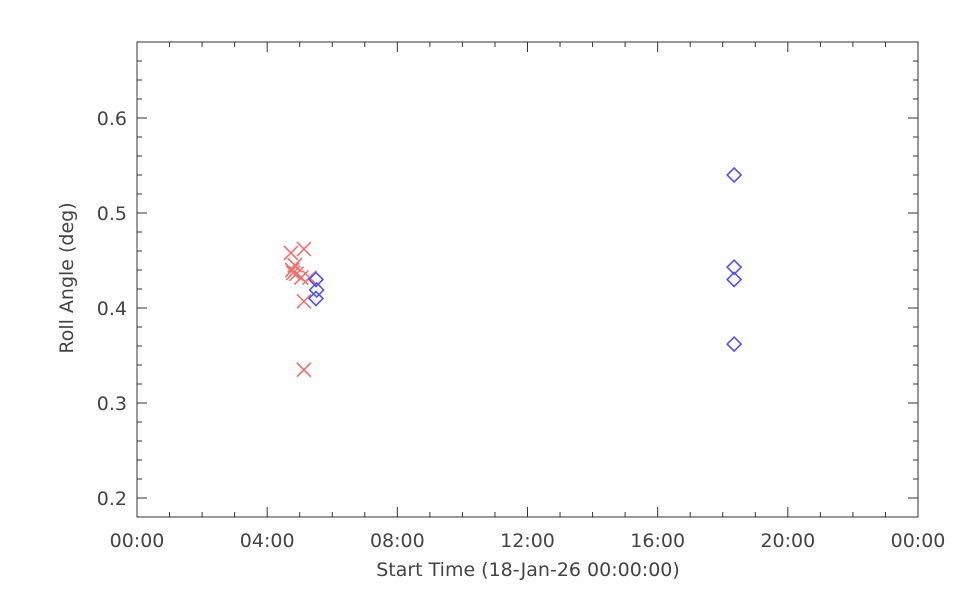 The image size is (960, 600). Describe the element at coordinates (112, 404) in the screenshot. I see `y-tick-label: 0.3` at that location.